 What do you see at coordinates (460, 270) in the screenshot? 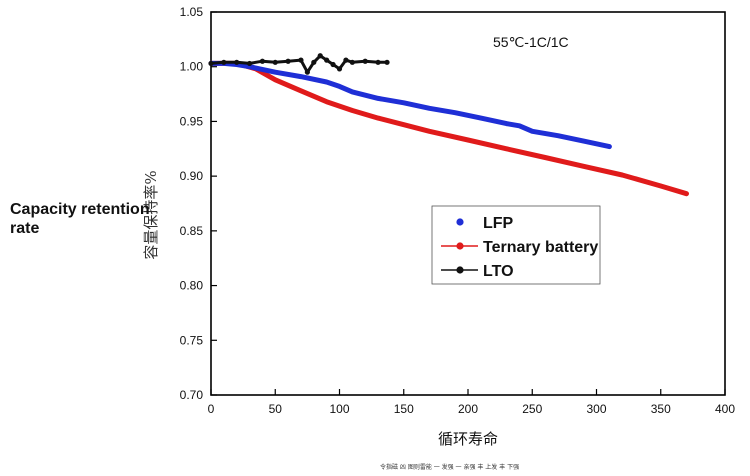
I see `legend-marker-lto` at bounding box center [460, 270].